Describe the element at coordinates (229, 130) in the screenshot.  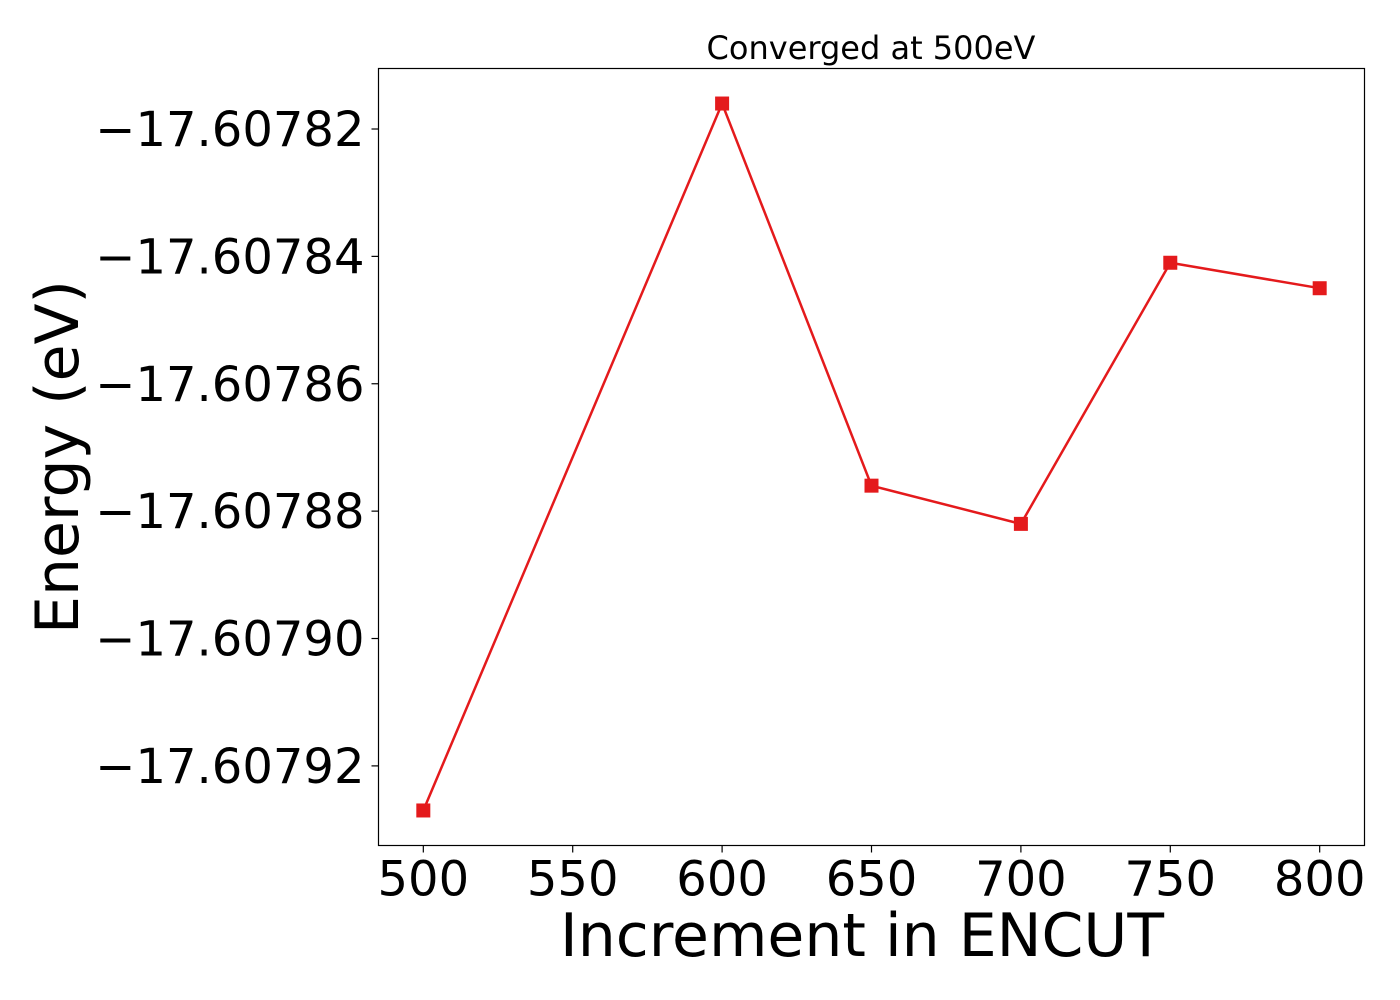
I see `y-tick-label: −17.60782` at that location.